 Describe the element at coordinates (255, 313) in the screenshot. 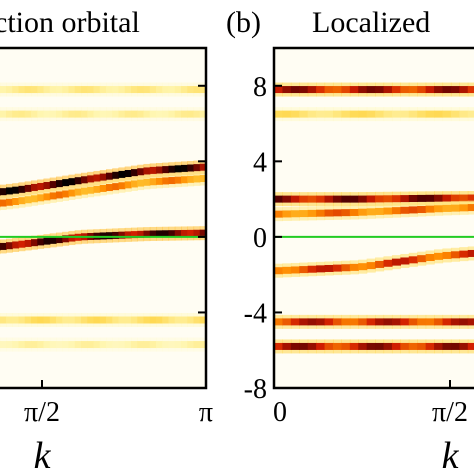

I see `panel-b-y-tick-label: -4` at that location.